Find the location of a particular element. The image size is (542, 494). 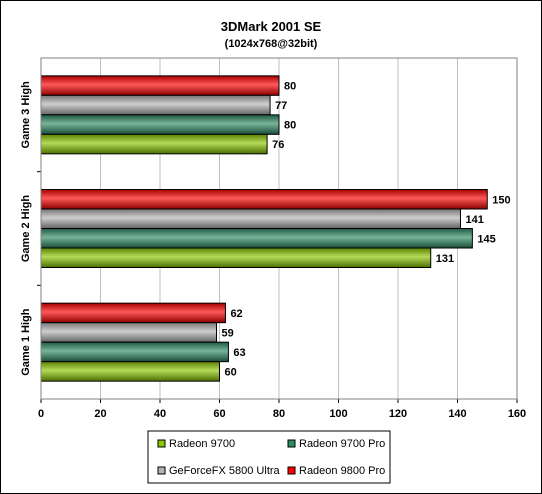

category-label: Game 2 High is located at coordinates (26, 229).